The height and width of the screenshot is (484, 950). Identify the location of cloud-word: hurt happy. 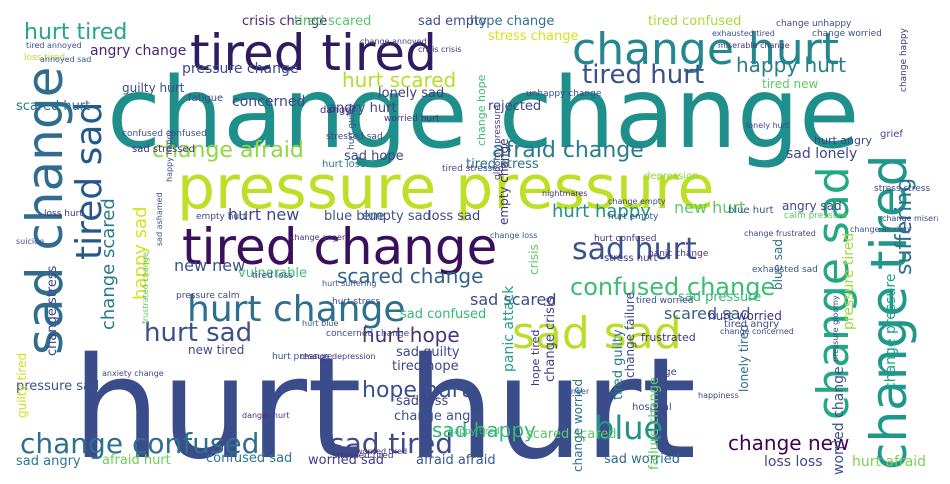
(601, 211).